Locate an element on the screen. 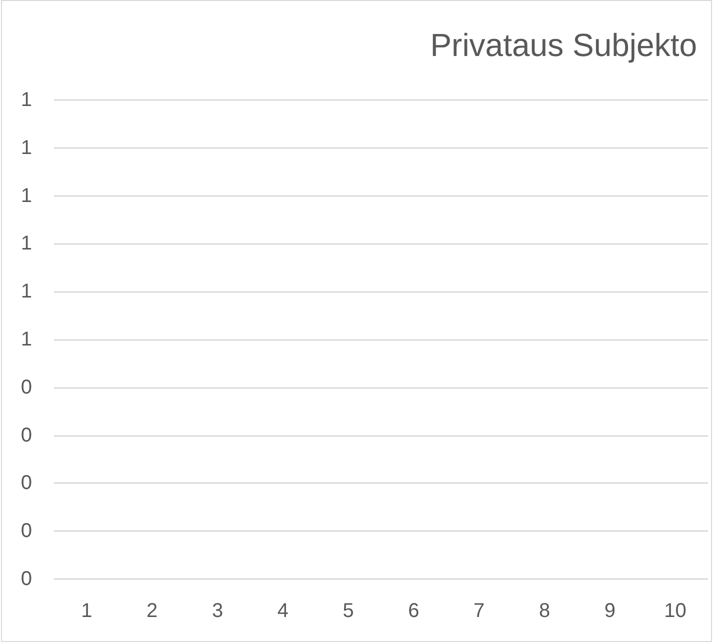  x-tick-label: 2 is located at coordinates (152, 611).